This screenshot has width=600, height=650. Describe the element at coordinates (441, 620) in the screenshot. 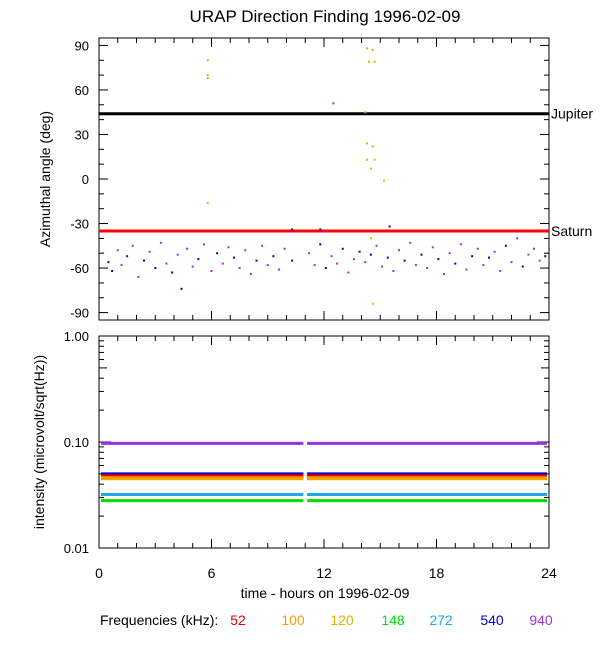

I see `frequency-label-272: 272` at that location.